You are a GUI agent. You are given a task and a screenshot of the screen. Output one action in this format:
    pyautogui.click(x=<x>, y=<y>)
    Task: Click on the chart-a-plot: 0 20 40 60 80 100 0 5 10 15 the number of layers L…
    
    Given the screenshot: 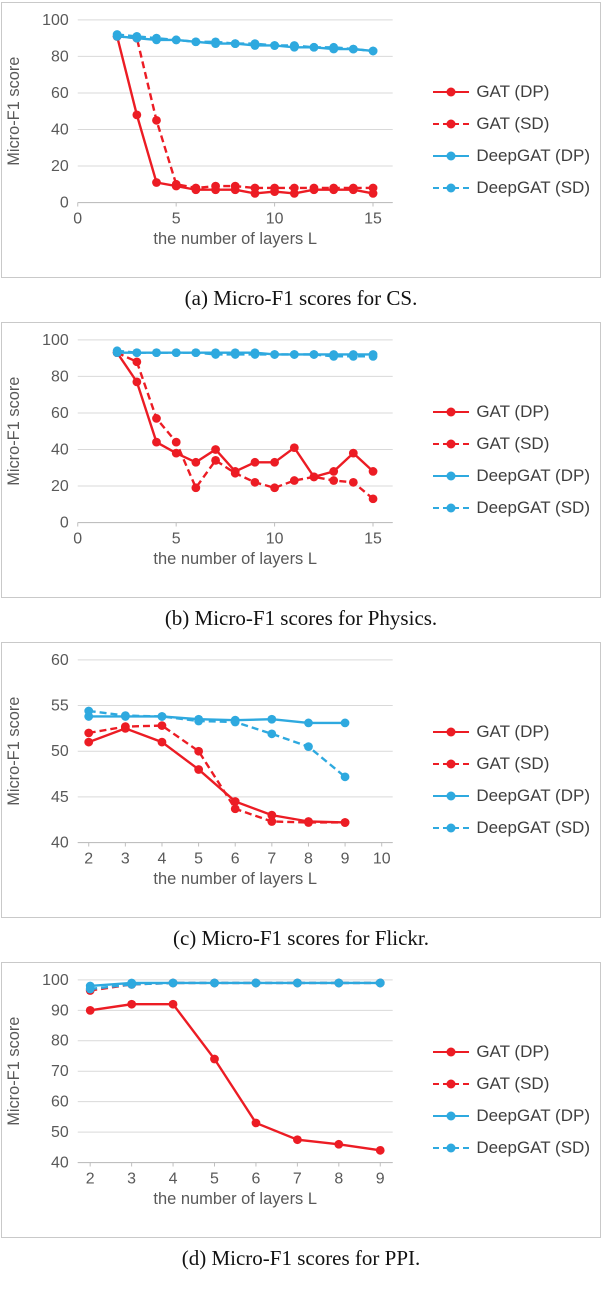 What is the action you would take?
    pyautogui.click(x=199, y=130)
    